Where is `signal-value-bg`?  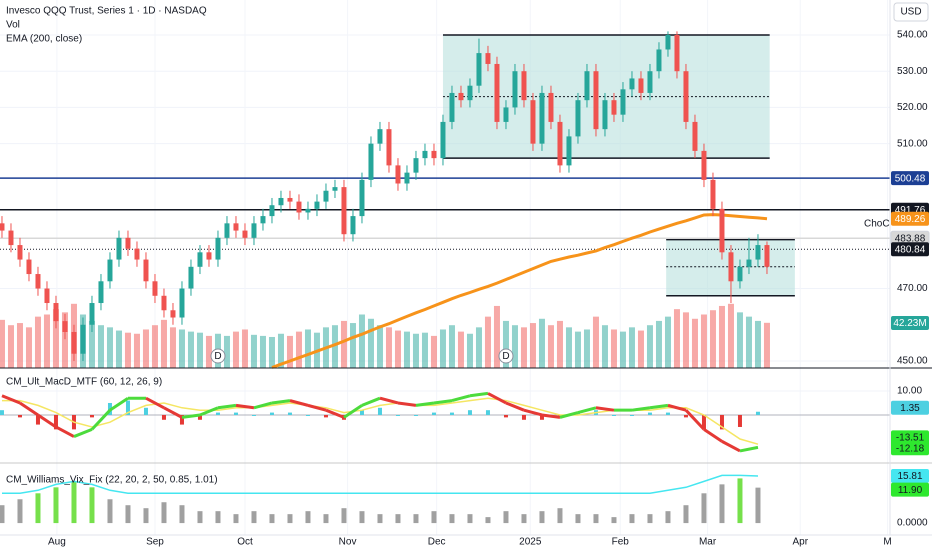
signal-value-bg is located at coordinates (910, 448).